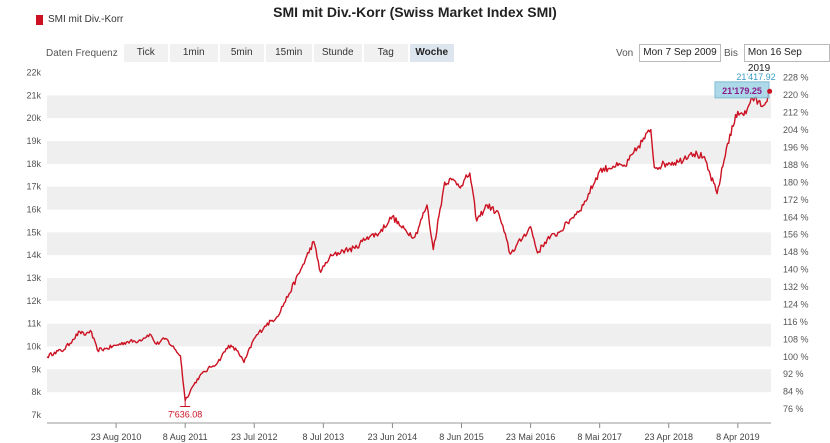  Describe the element at coordinates (33, 187) in the screenshot. I see `y-tick-label: 17k` at that location.